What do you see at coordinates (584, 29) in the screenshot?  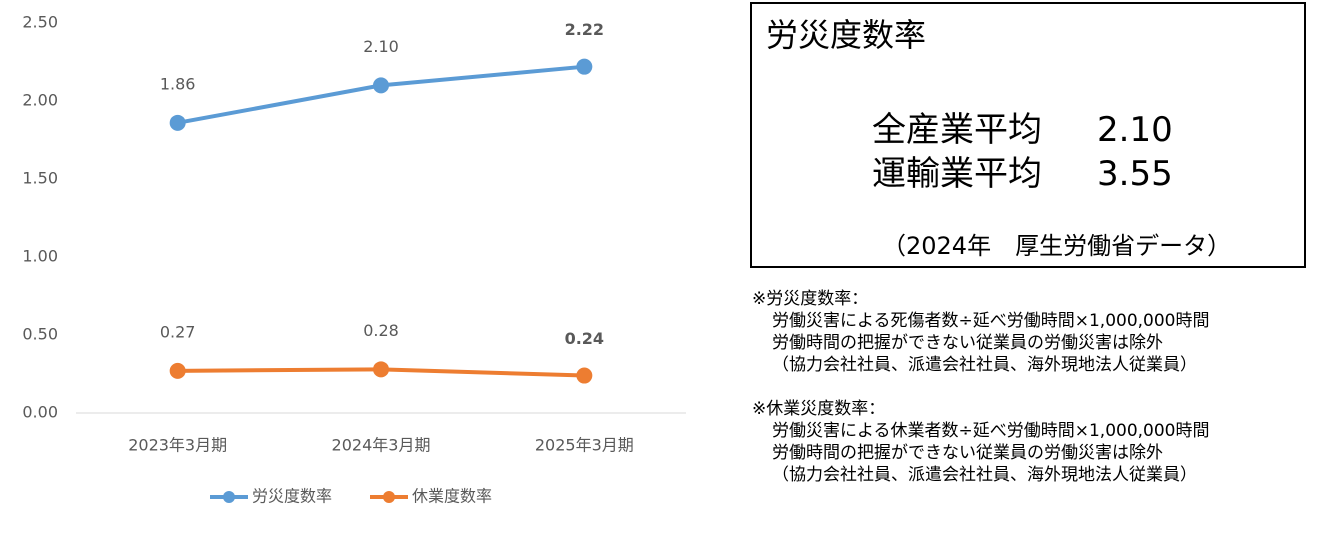 I see `data-label: 2.22` at bounding box center [584, 29].